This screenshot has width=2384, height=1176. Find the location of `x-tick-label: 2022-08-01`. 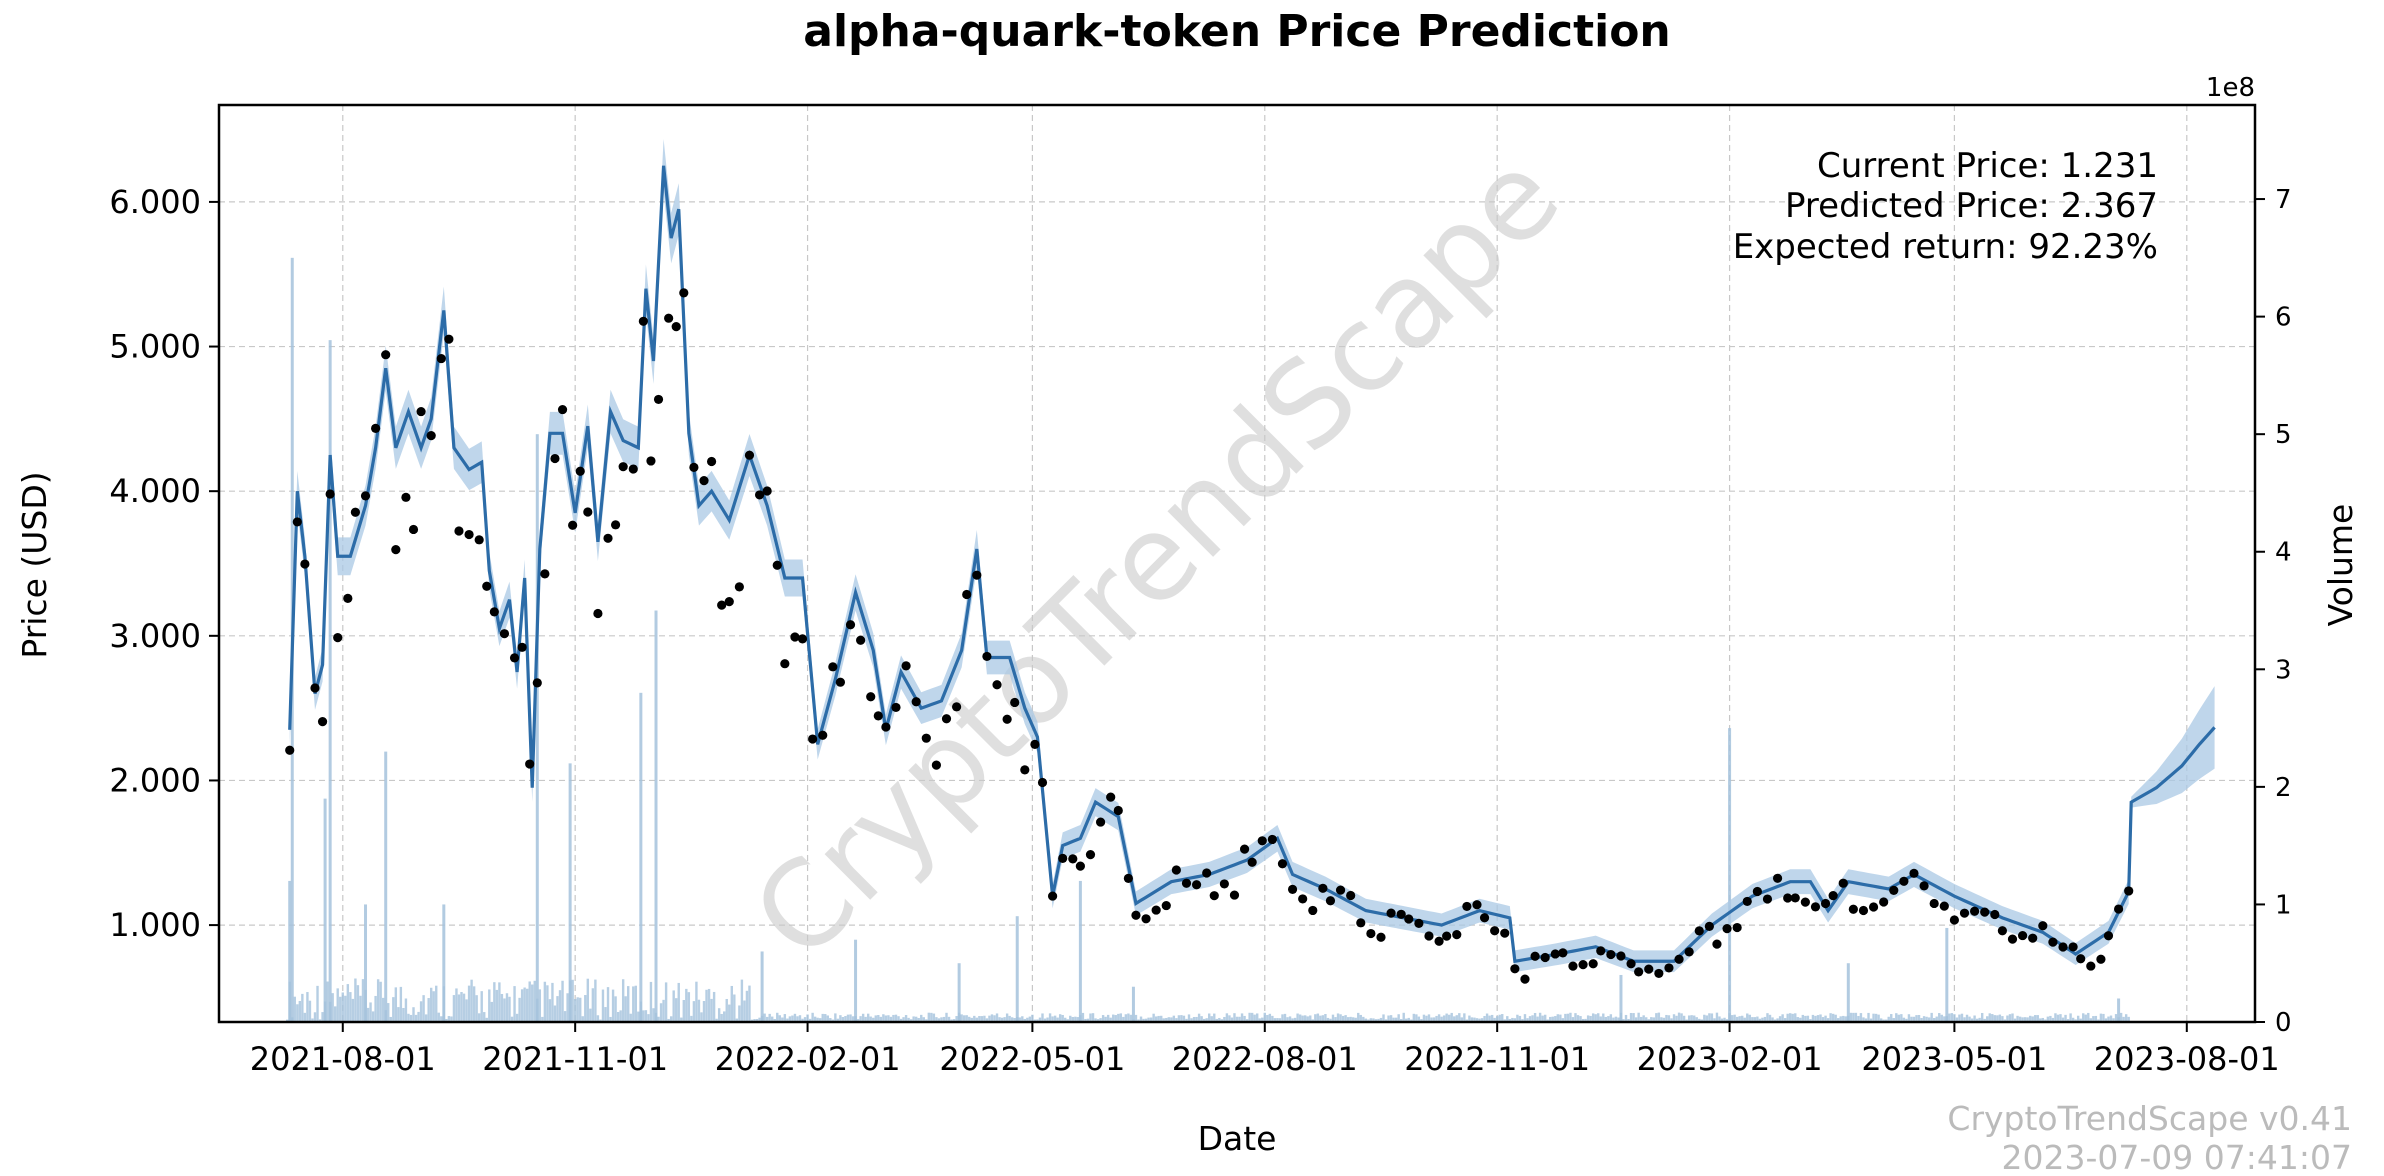

x-tick-label: 2022-08-01 is located at coordinates (1265, 1059).